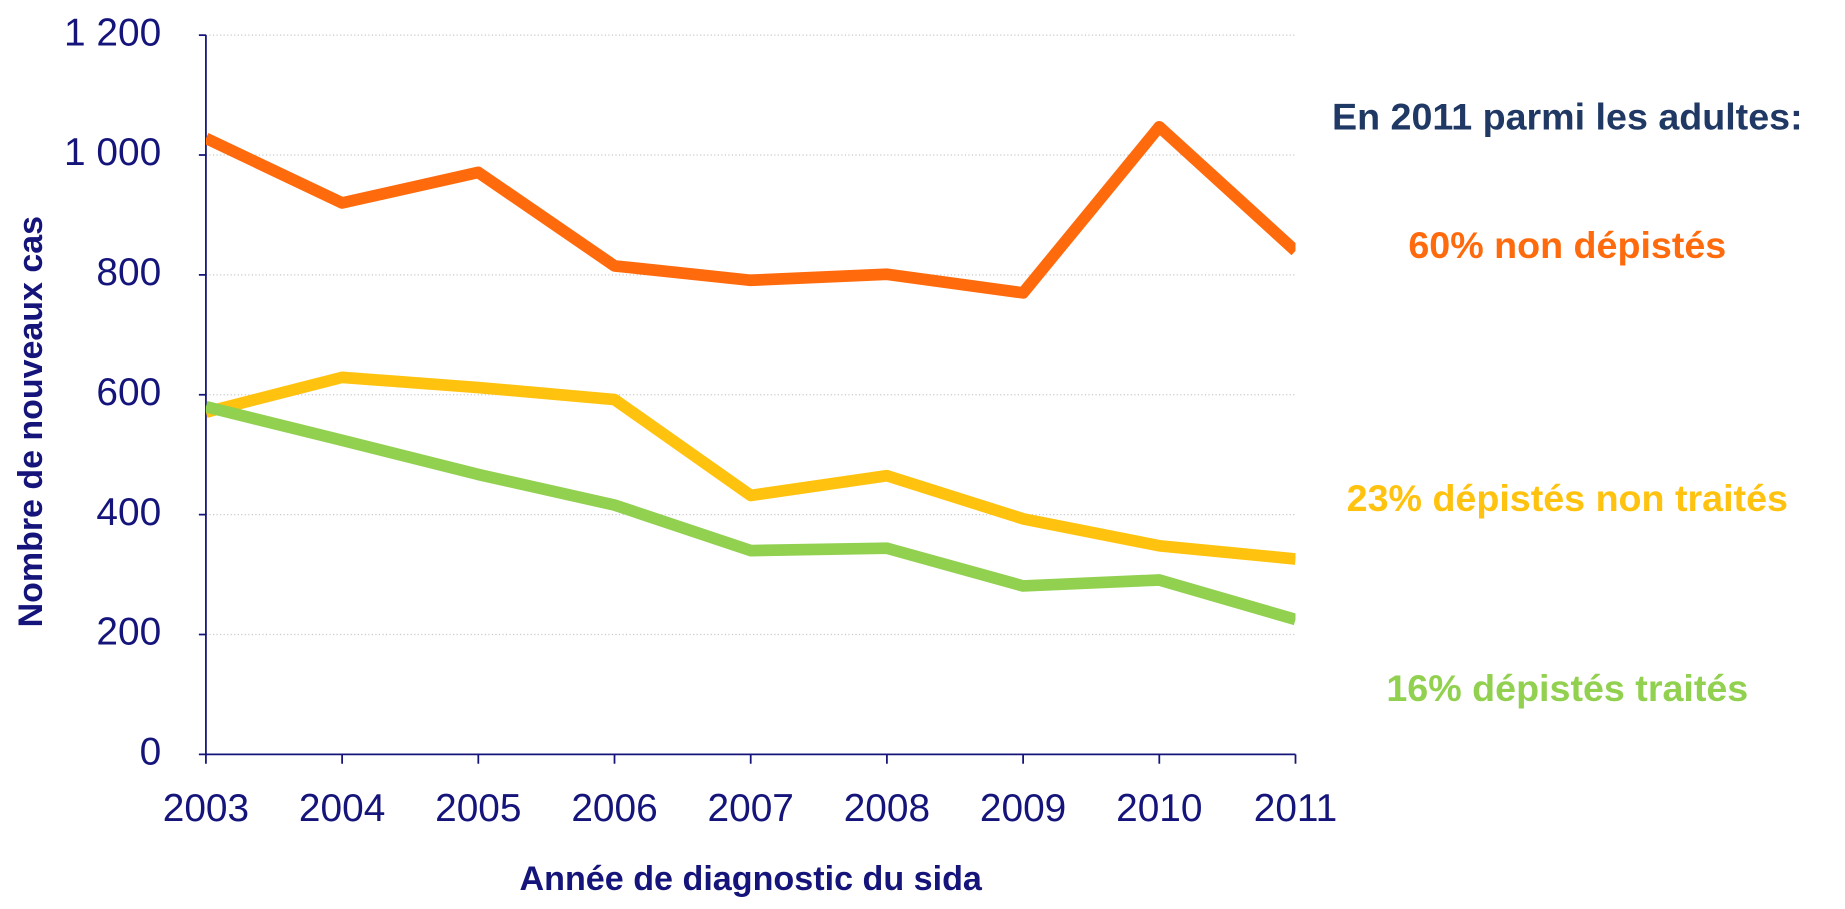 Image resolution: width=1845 pixels, height=909 pixels. I want to click on x-tick-label: 2009, so click(1023, 808).